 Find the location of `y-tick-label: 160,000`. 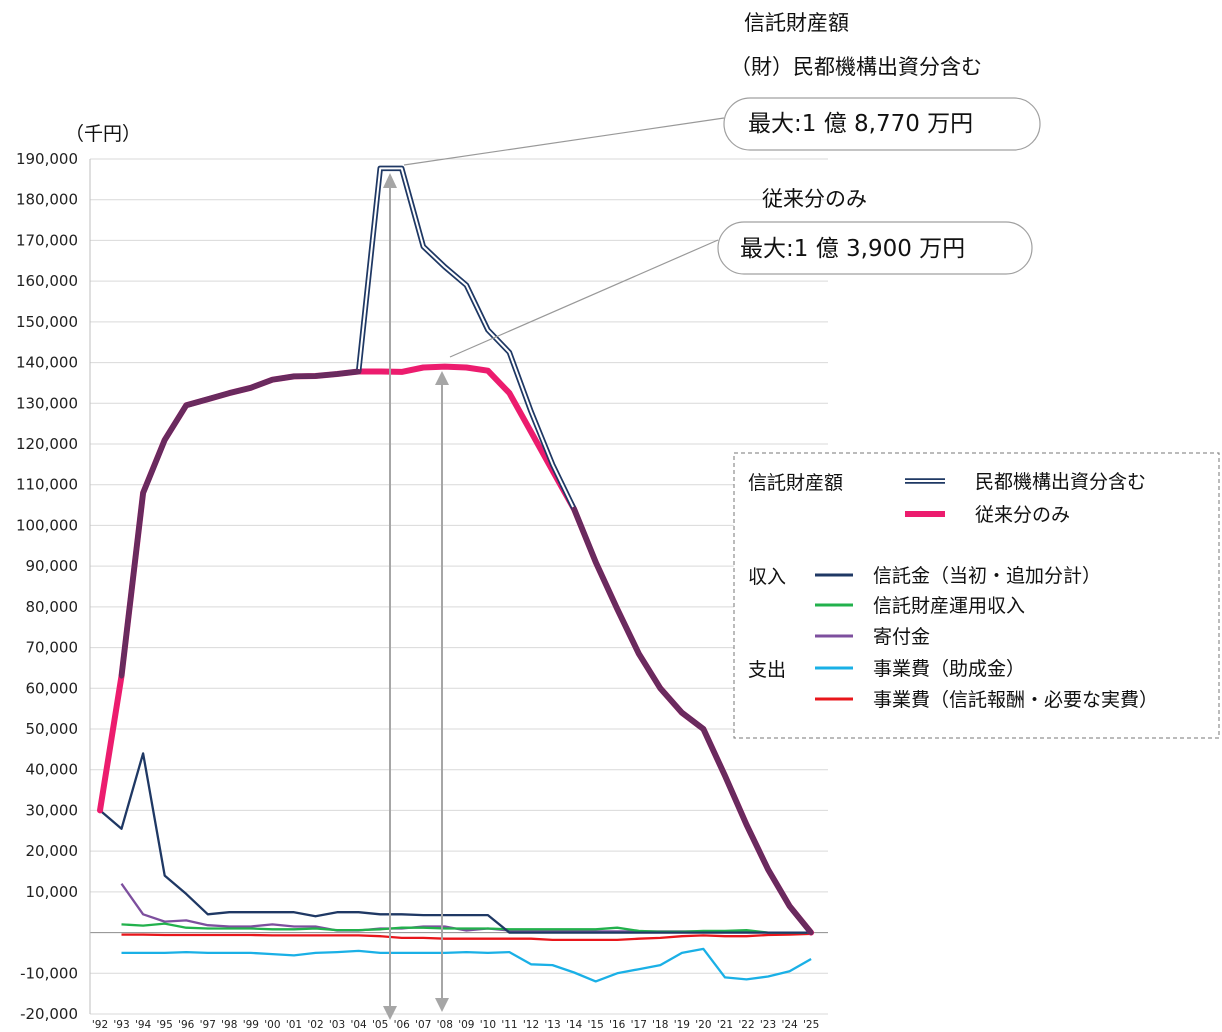

y-tick-label: 160,000 is located at coordinates (47, 281).